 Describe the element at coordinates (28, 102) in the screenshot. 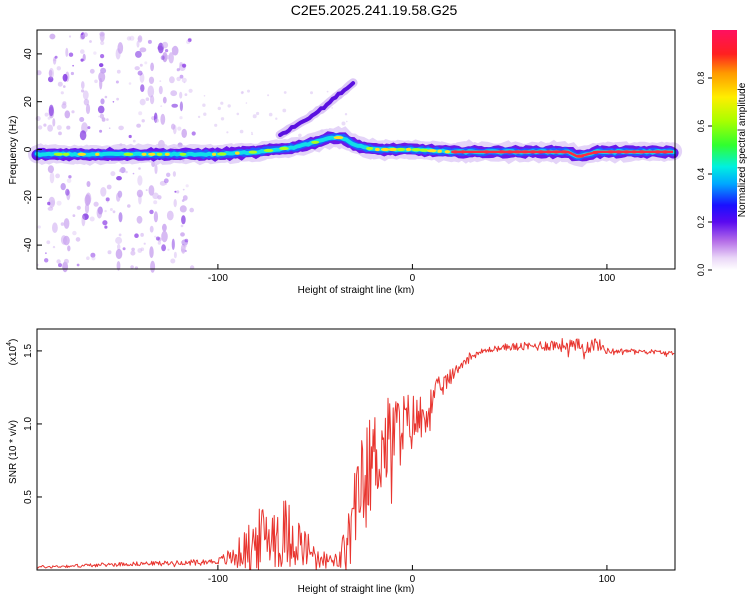

I see `spectrogram-y-tick-label: 20` at that location.